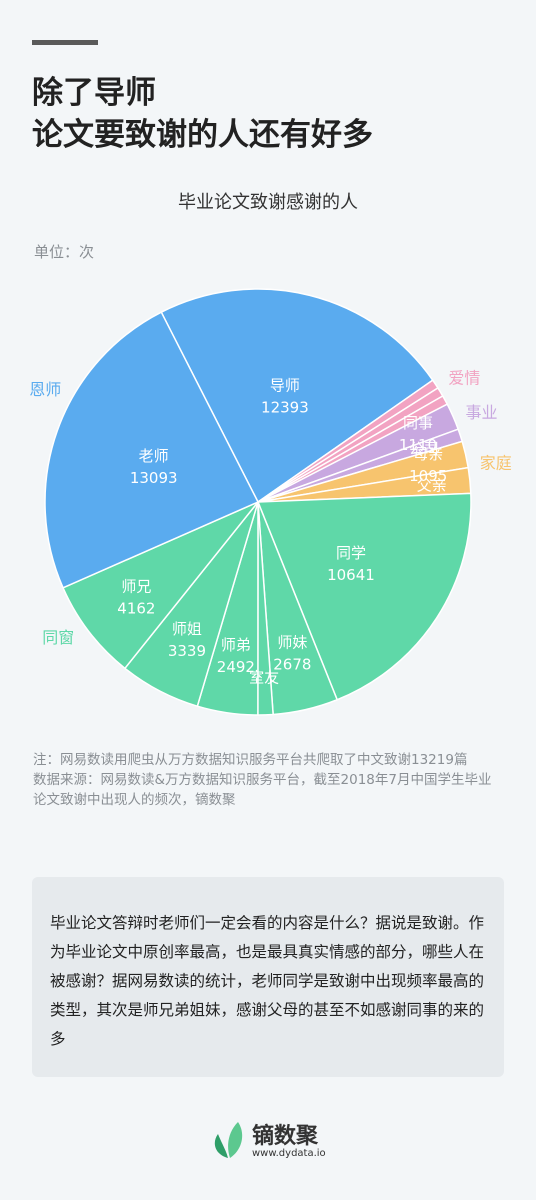 The width and height of the screenshot is (536, 1200). I want to click on slice-label: 师弟, so click(236, 645).